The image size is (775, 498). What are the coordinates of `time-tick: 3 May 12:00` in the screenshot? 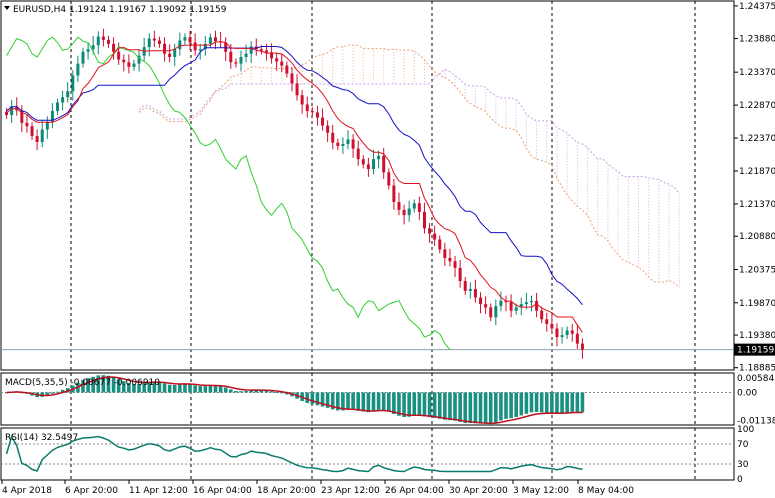 It's located at (541, 491).